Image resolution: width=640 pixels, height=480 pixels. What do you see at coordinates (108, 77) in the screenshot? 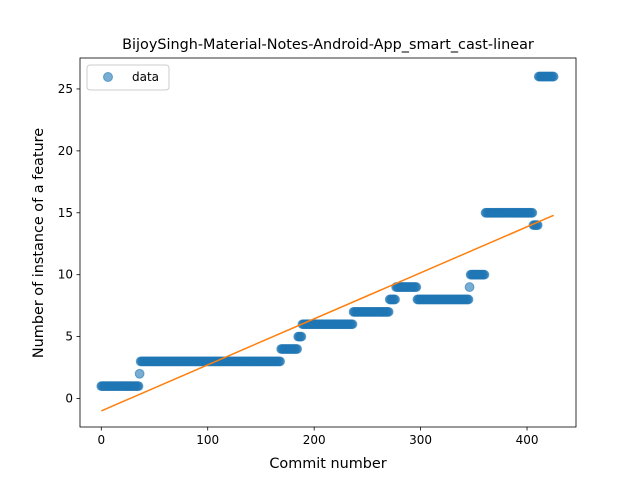
I see `legend-marker-data` at bounding box center [108, 77].